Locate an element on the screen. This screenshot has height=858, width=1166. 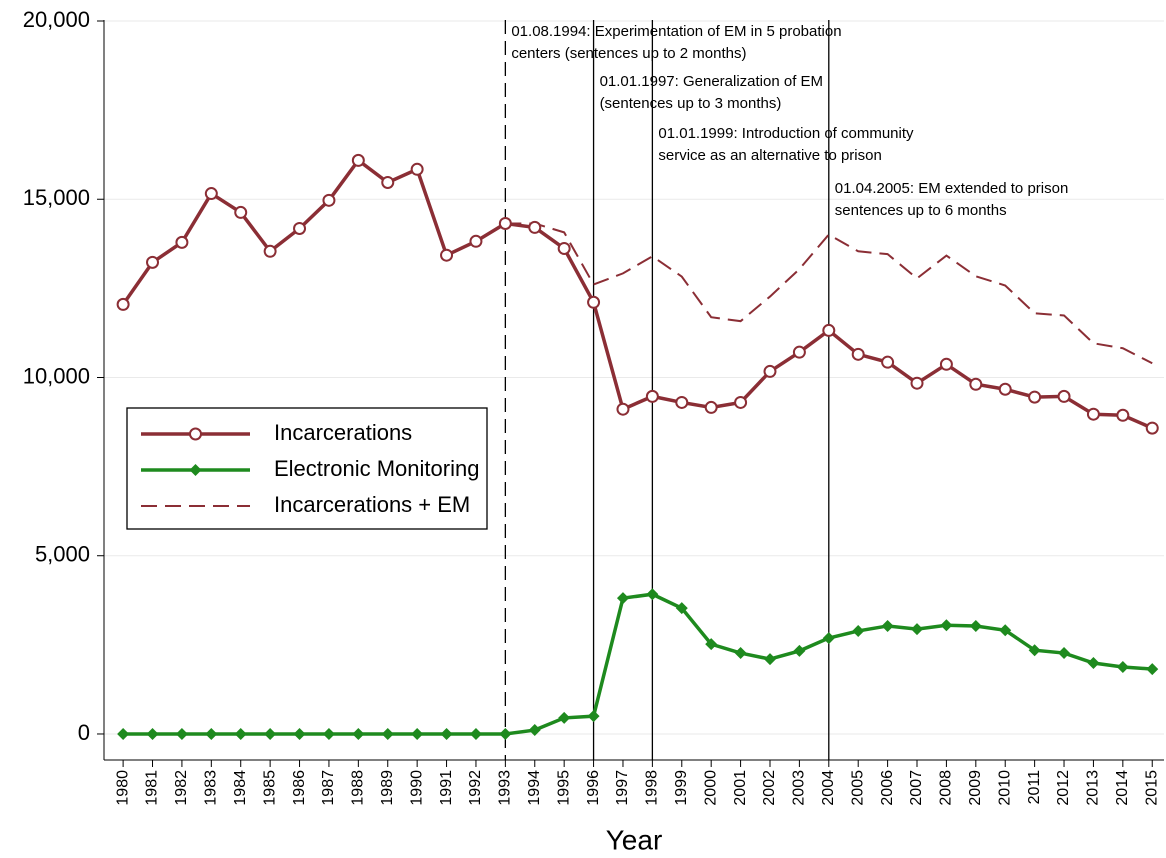
y-tick-label: 10,000 is located at coordinates (56, 375).